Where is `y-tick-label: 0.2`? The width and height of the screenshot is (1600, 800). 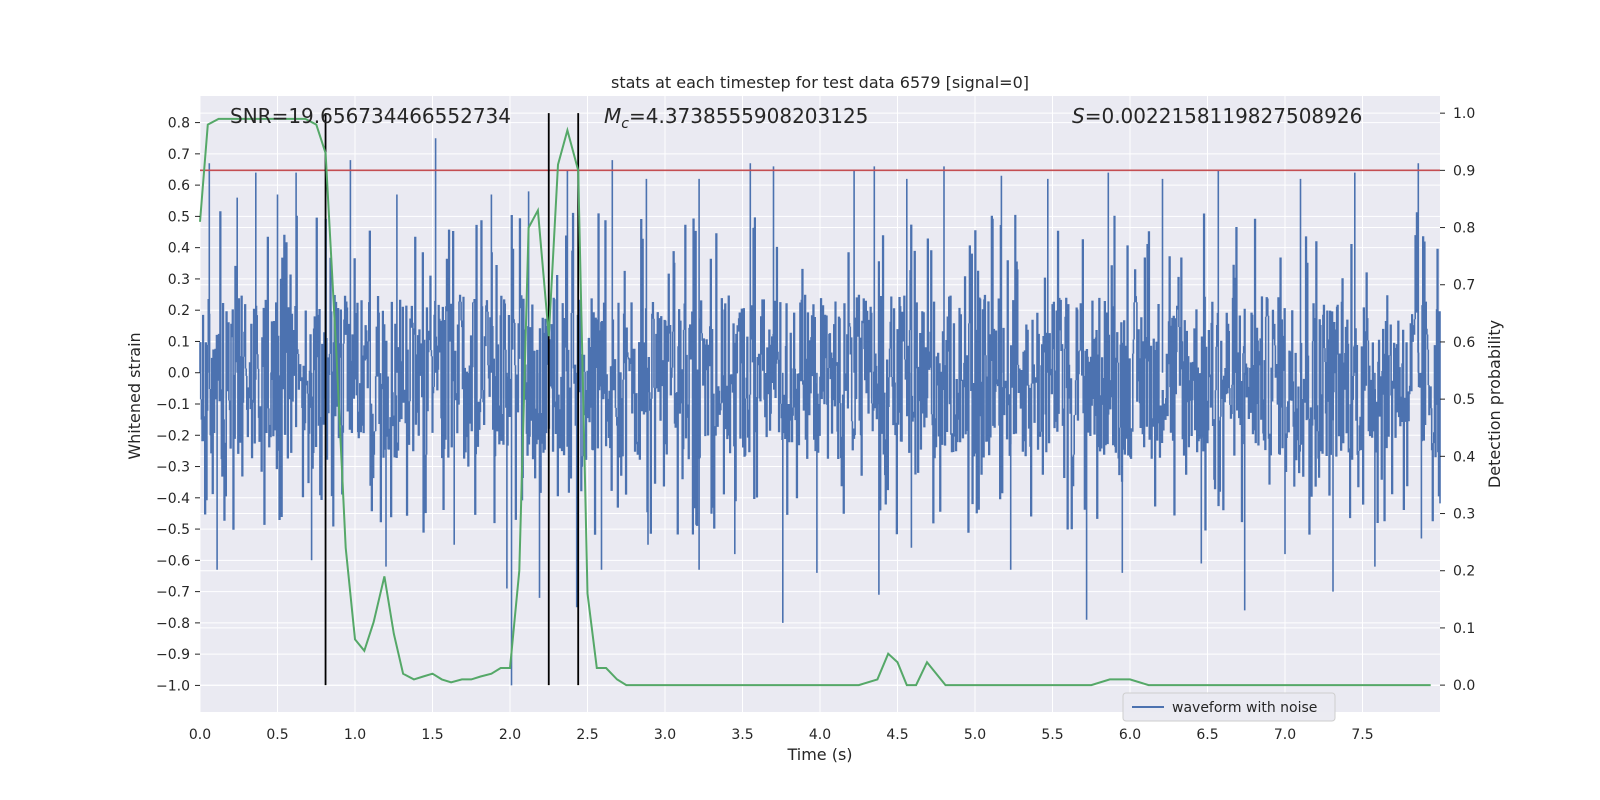
y-tick-label: 0.2 is located at coordinates (179, 311).